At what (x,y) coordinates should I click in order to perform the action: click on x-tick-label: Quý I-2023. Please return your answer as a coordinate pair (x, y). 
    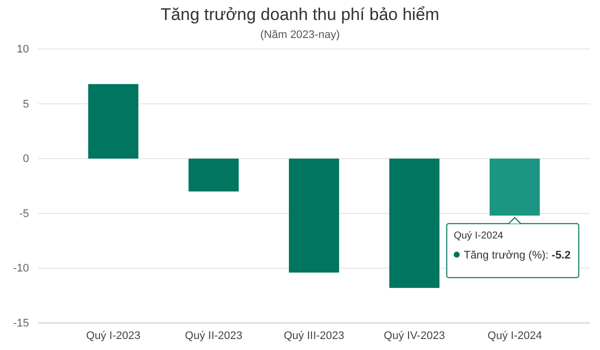
    Looking at the image, I should click on (113, 336).